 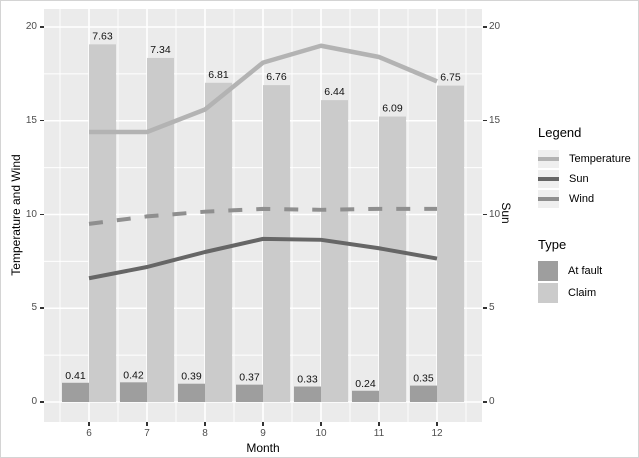 What do you see at coordinates (263, 448) in the screenshot?
I see `x-axis-title: Month` at bounding box center [263, 448].